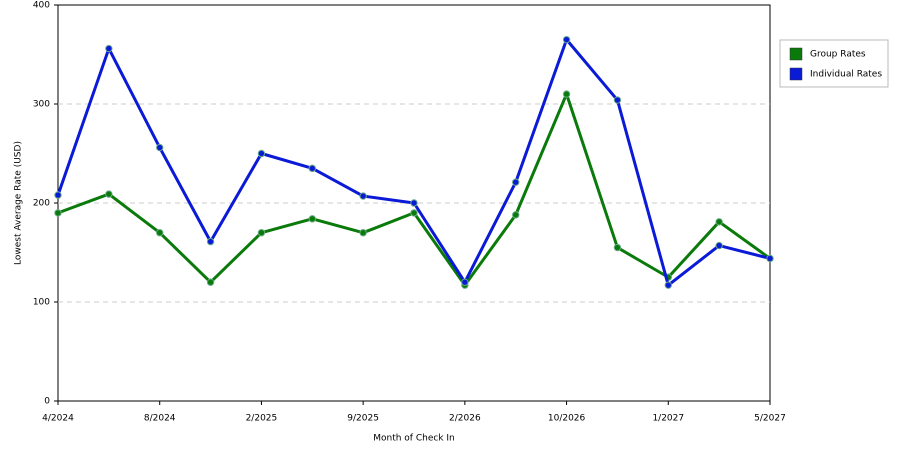  What do you see at coordinates (465, 419) in the screenshot?
I see `x-tick-label: 2/2026` at bounding box center [465, 419].